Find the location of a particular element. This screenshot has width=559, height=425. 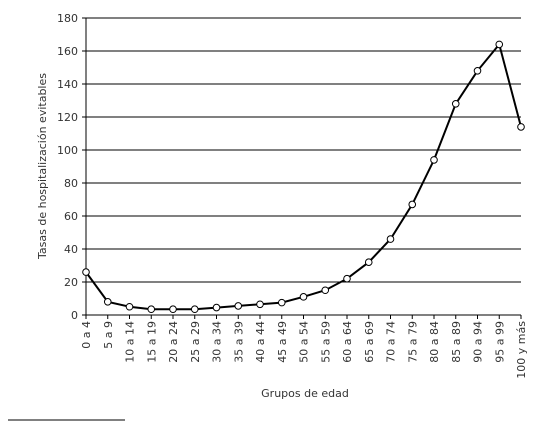

x-tick-label: 10 a 14 is located at coordinates (130, 342).